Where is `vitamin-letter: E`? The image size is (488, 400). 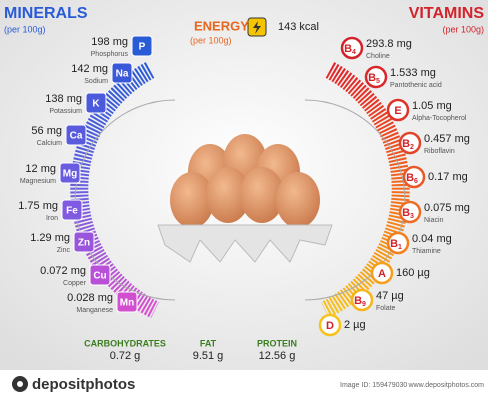 vitamin-letter: E is located at coordinates (397, 111).